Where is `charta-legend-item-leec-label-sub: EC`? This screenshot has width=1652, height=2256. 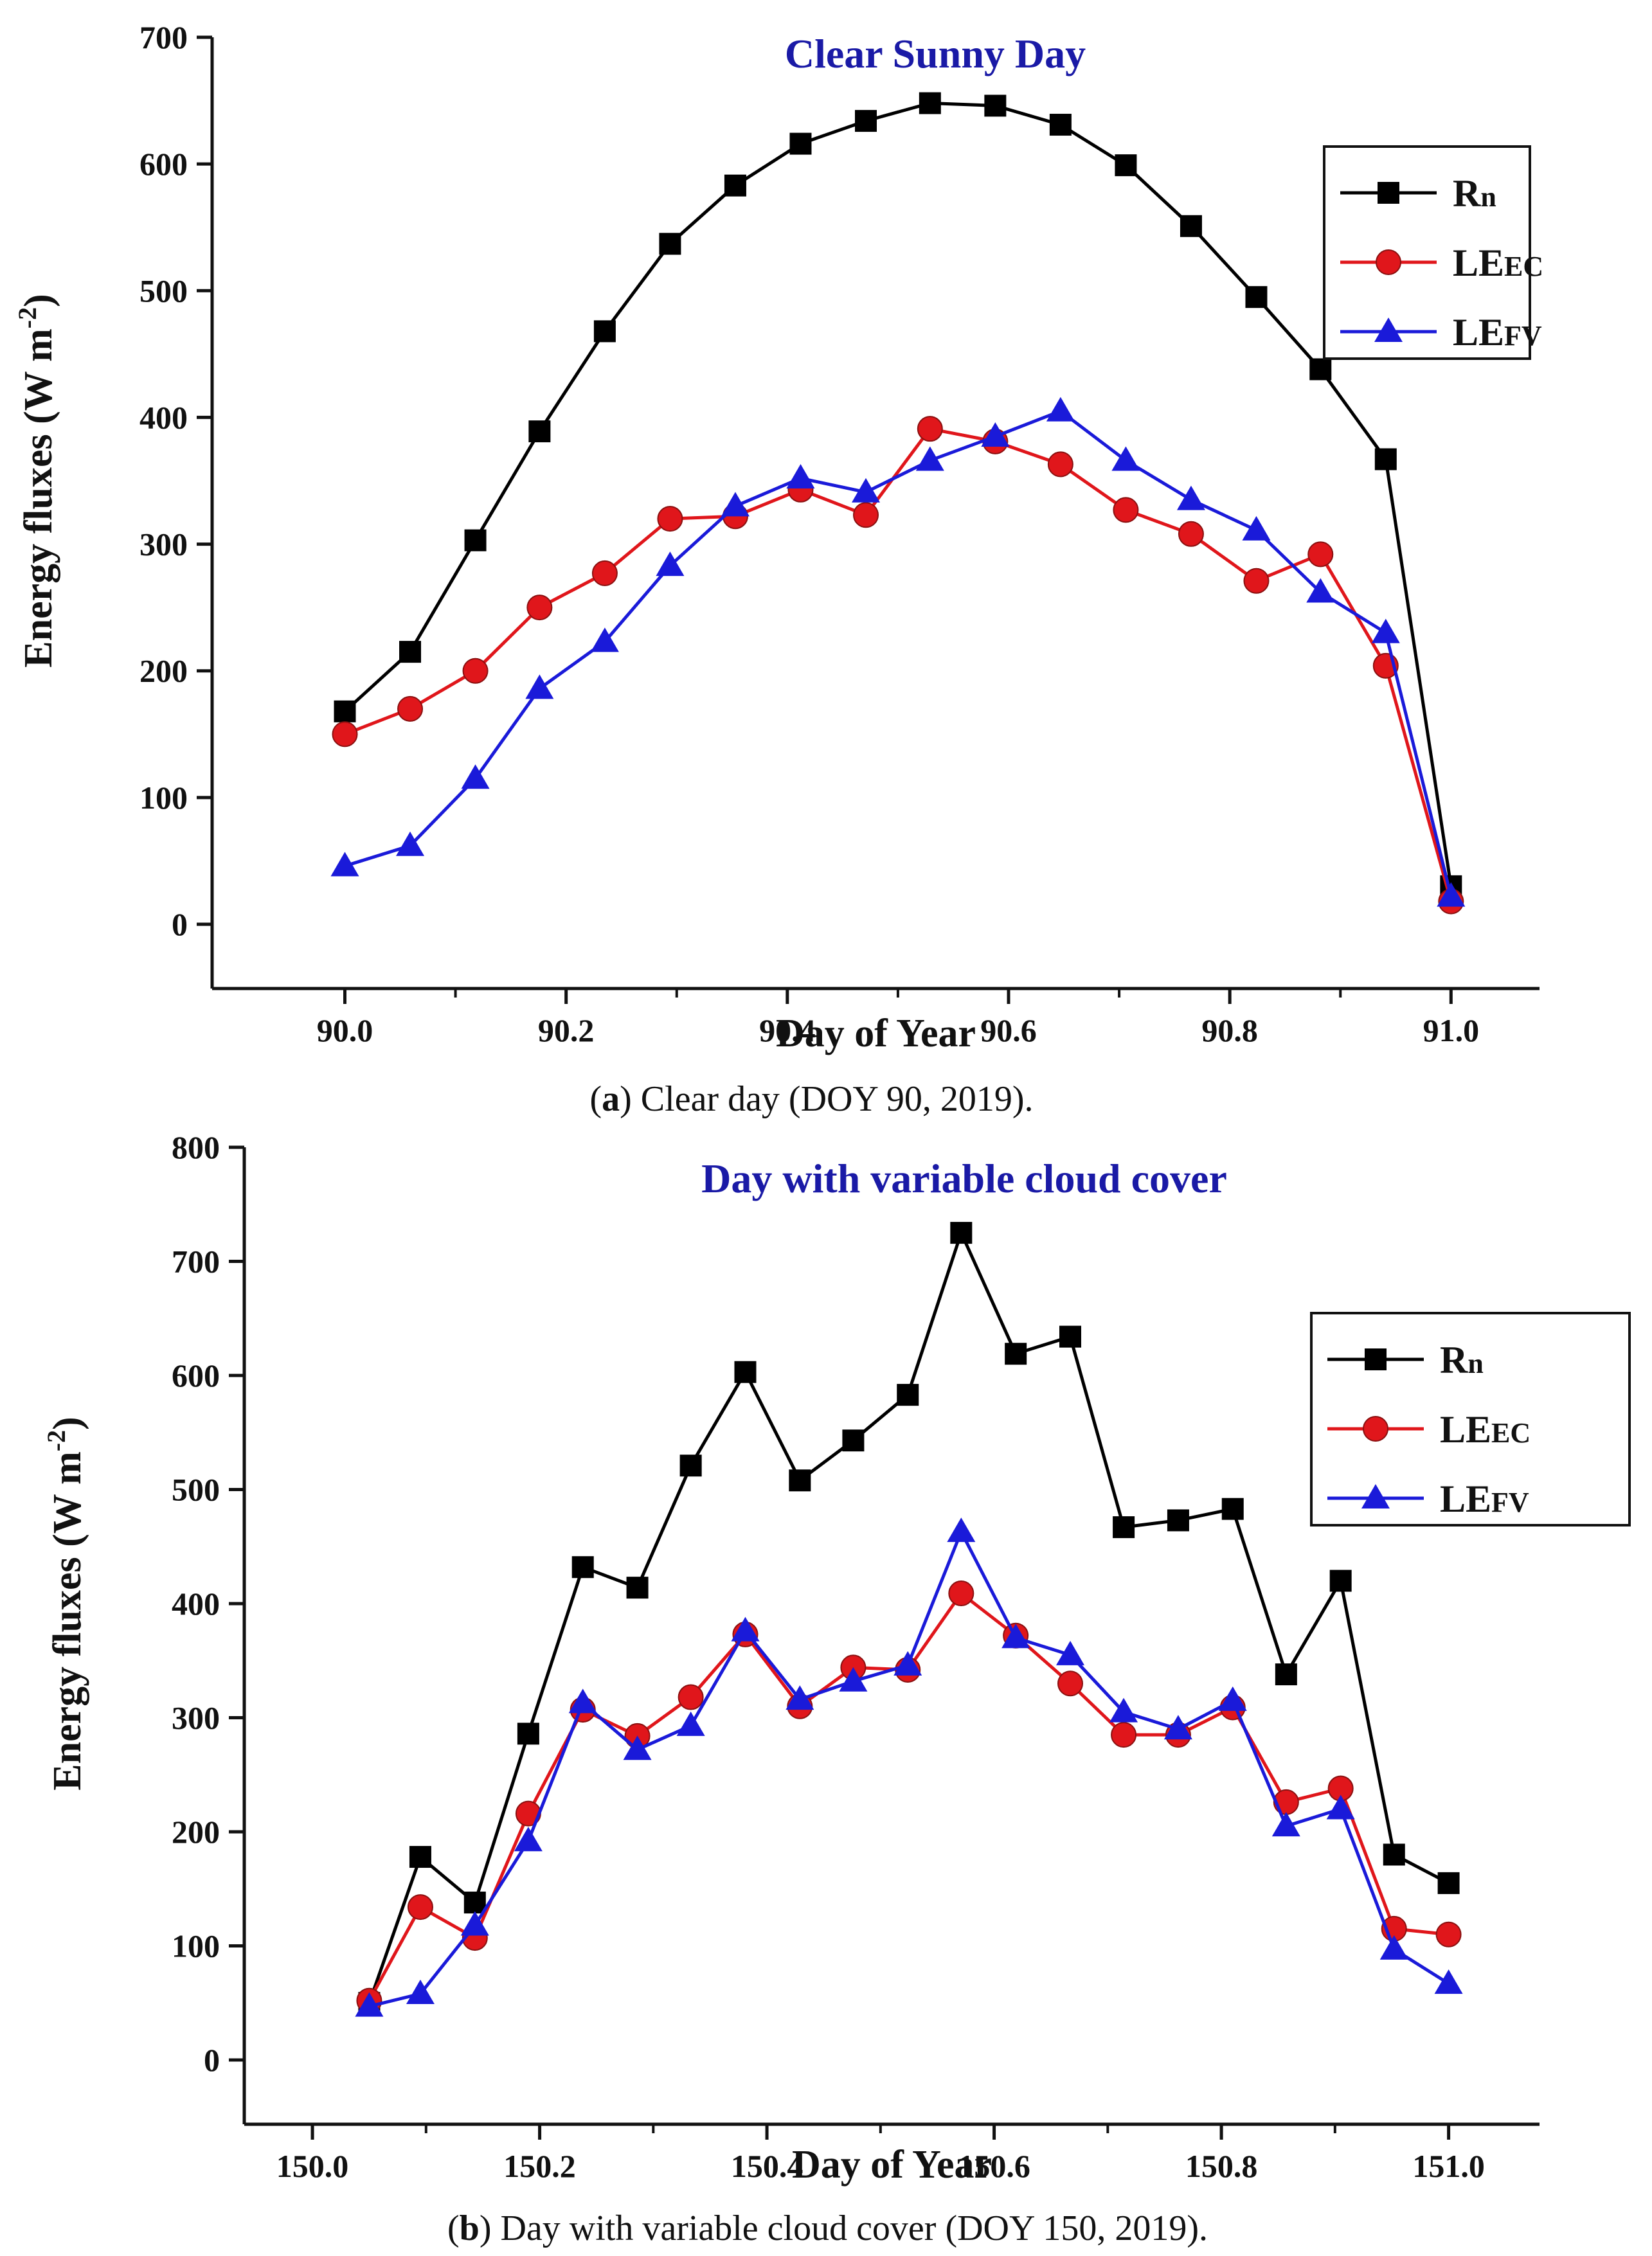
charta-legend-item-leec-label-sub: EC is located at coordinates (1524, 267).